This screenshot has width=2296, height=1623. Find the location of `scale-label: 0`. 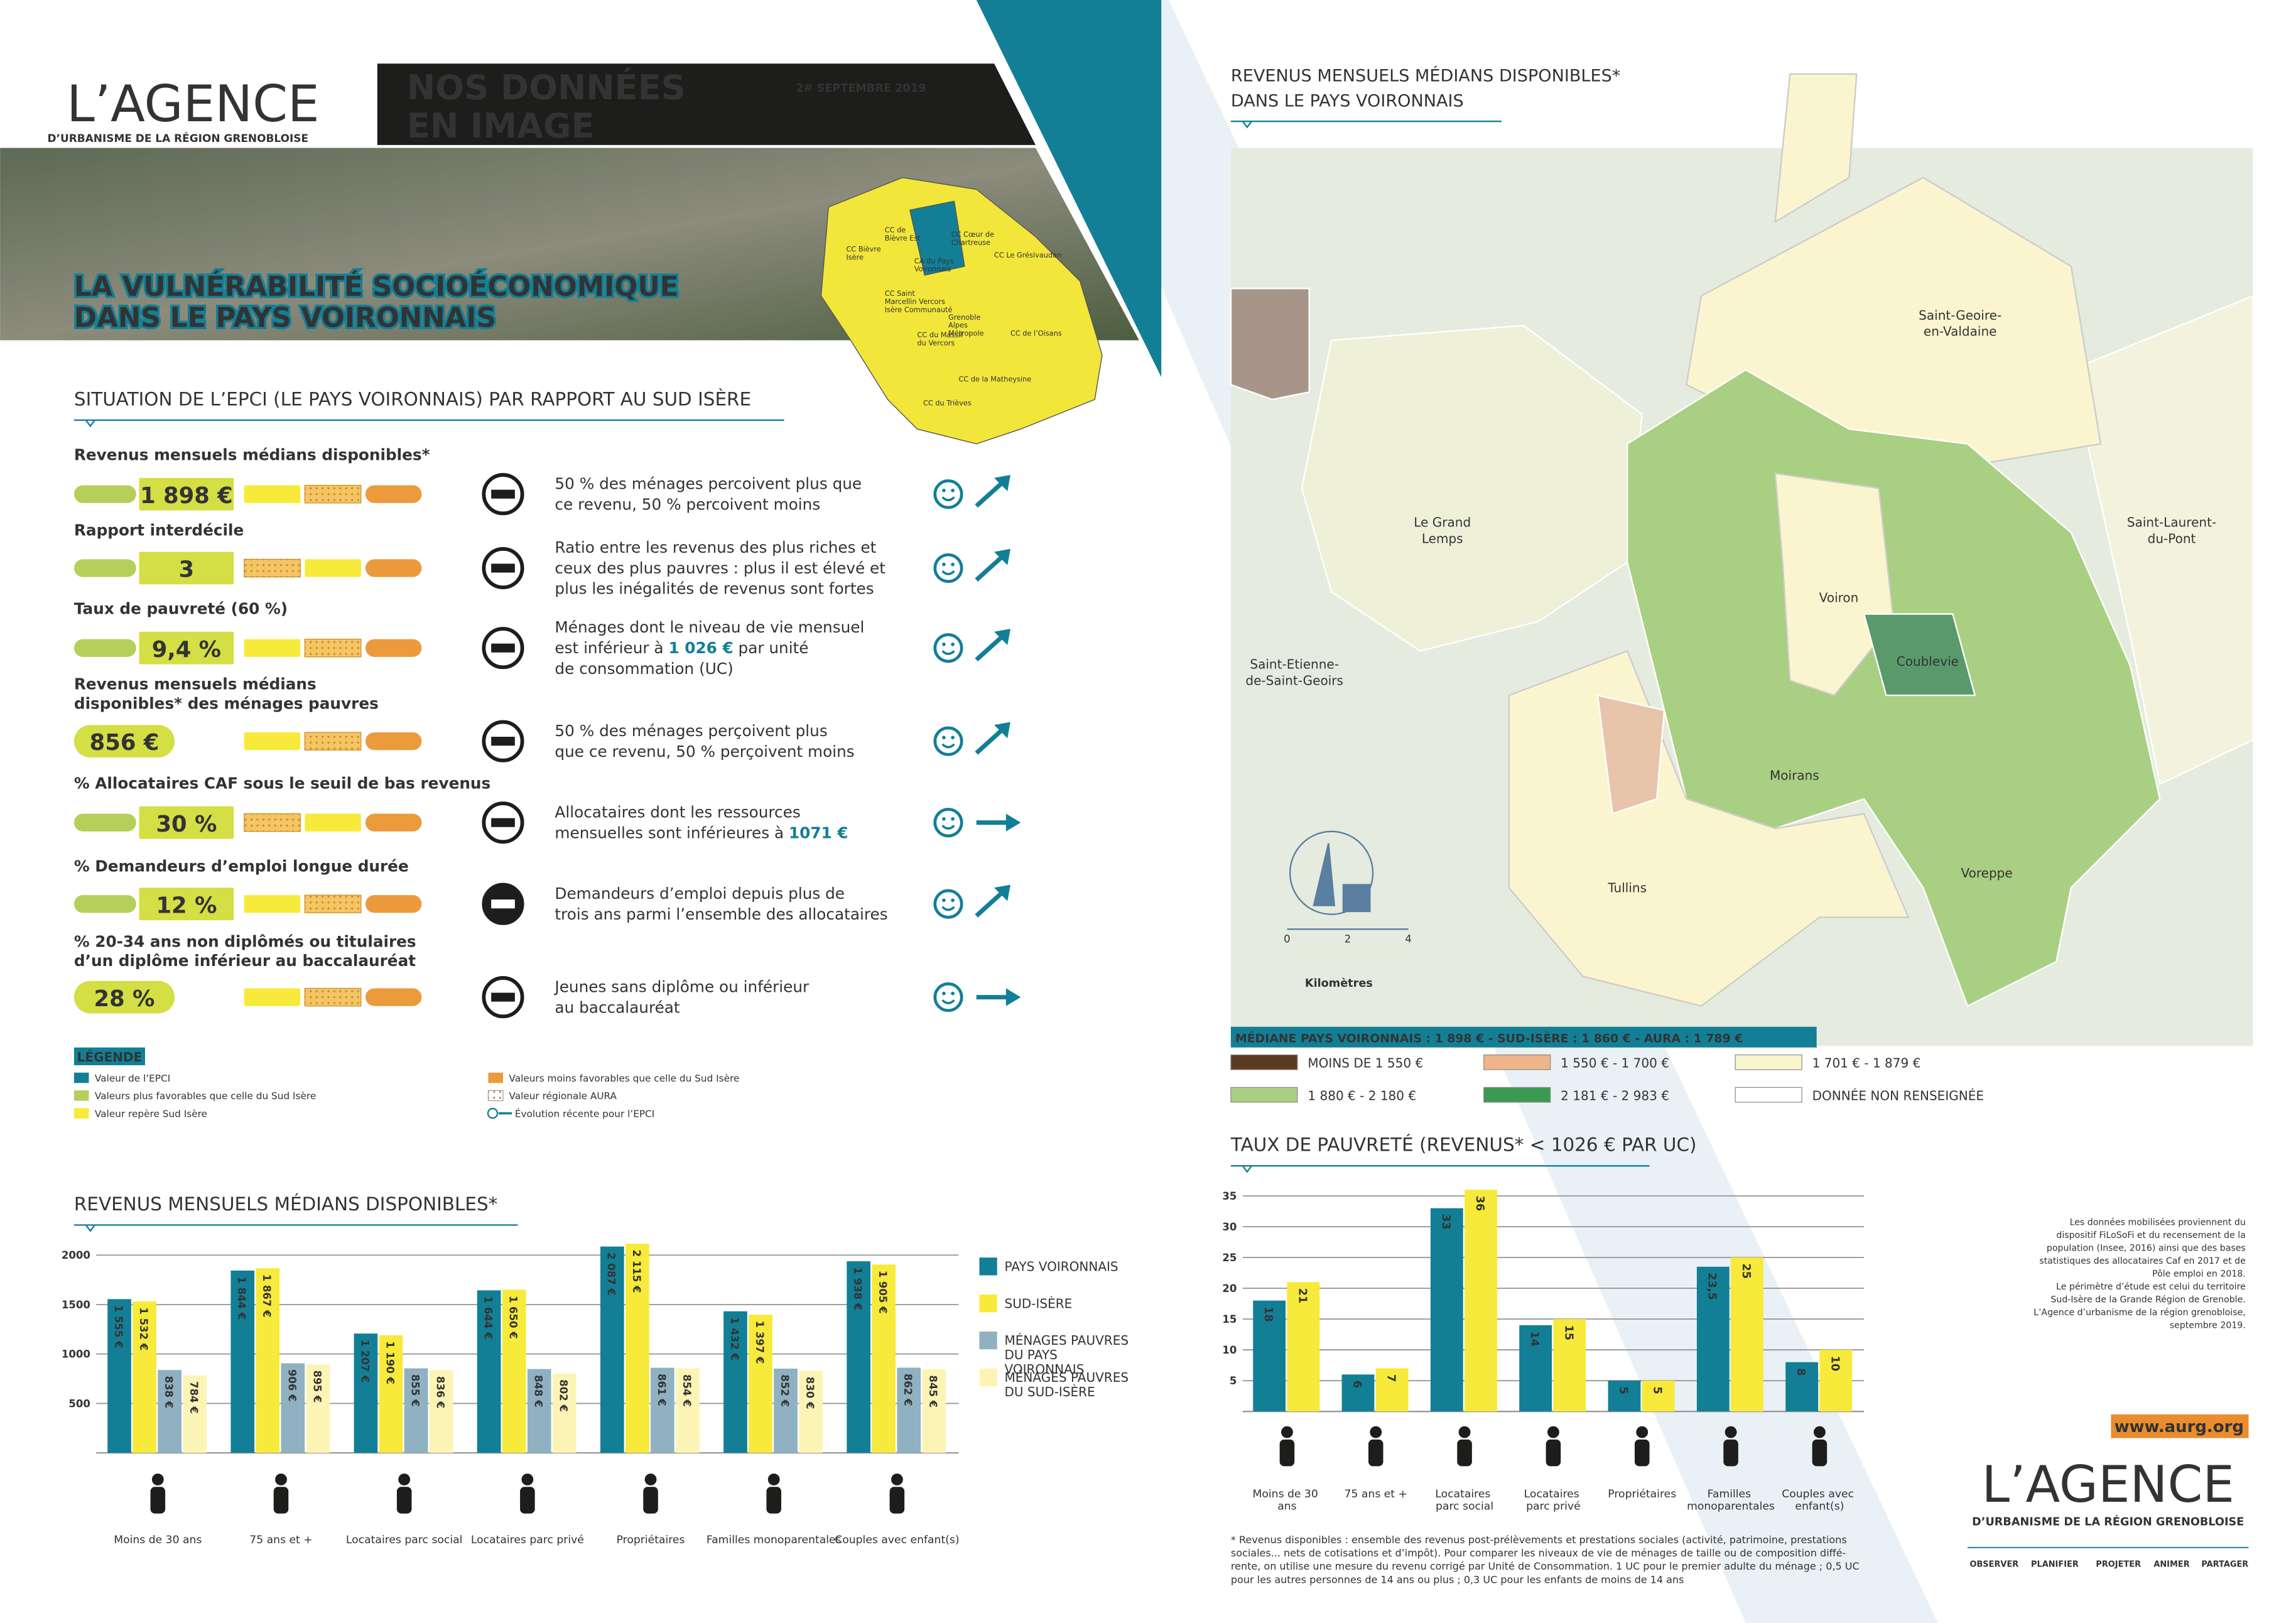

scale-label: 0 is located at coordinates (1287, 939).